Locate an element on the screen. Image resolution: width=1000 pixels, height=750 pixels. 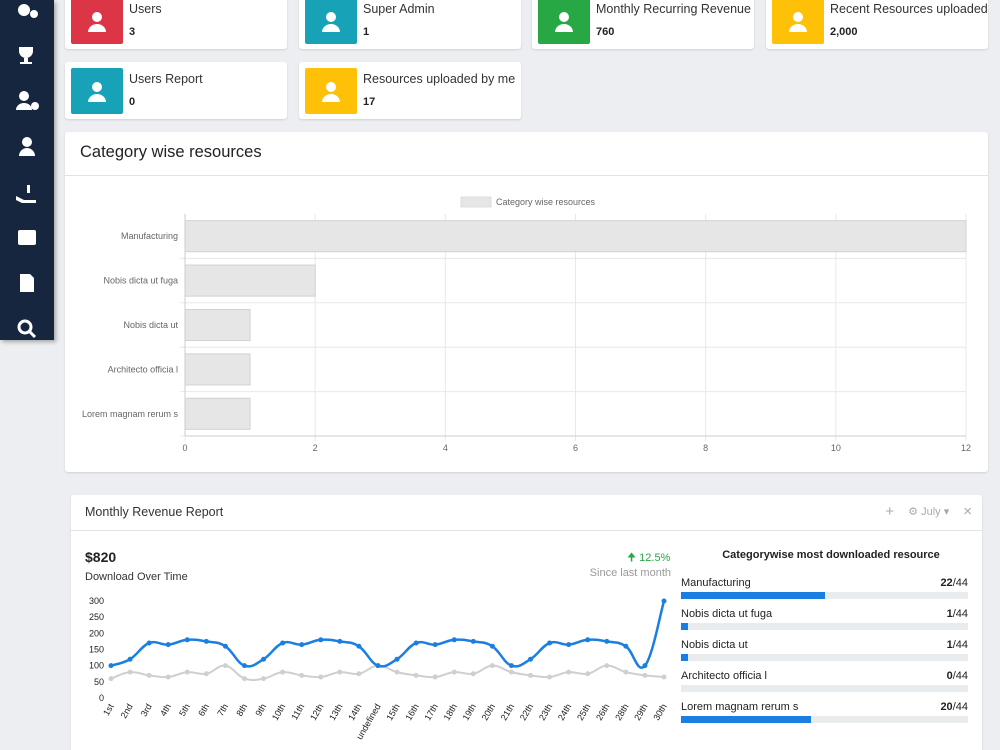
month-dropdown: ⚙ July ▾ is located at coordinates (929, 512).